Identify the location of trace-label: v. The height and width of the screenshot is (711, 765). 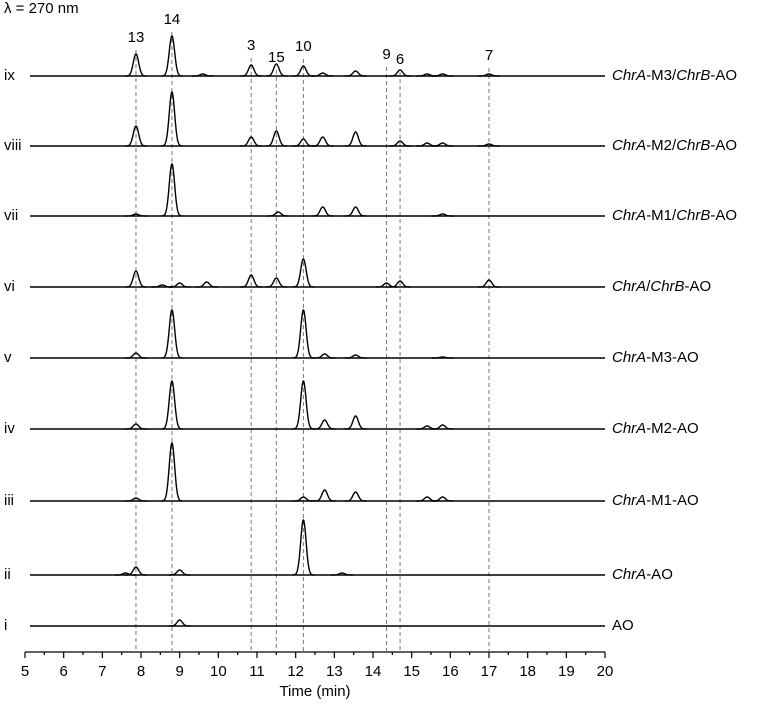
(8, 357).